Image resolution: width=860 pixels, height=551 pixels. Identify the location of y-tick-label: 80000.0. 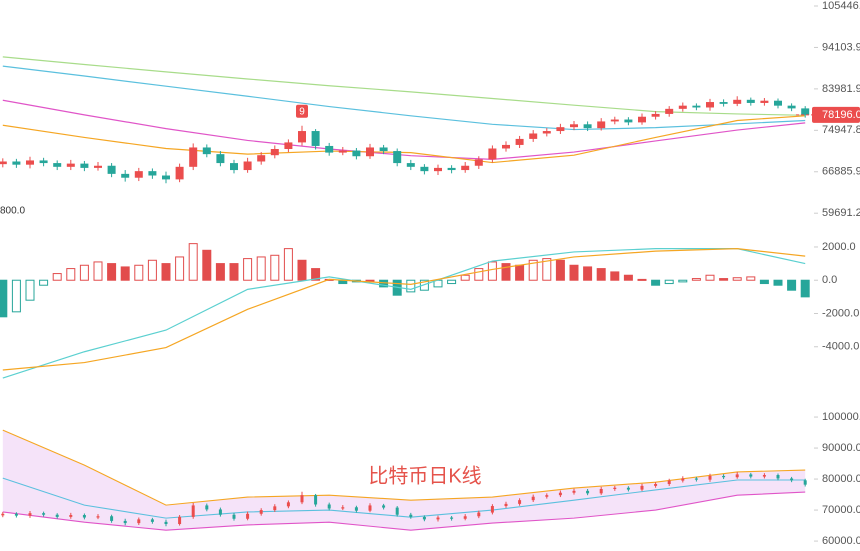
(841, 479).